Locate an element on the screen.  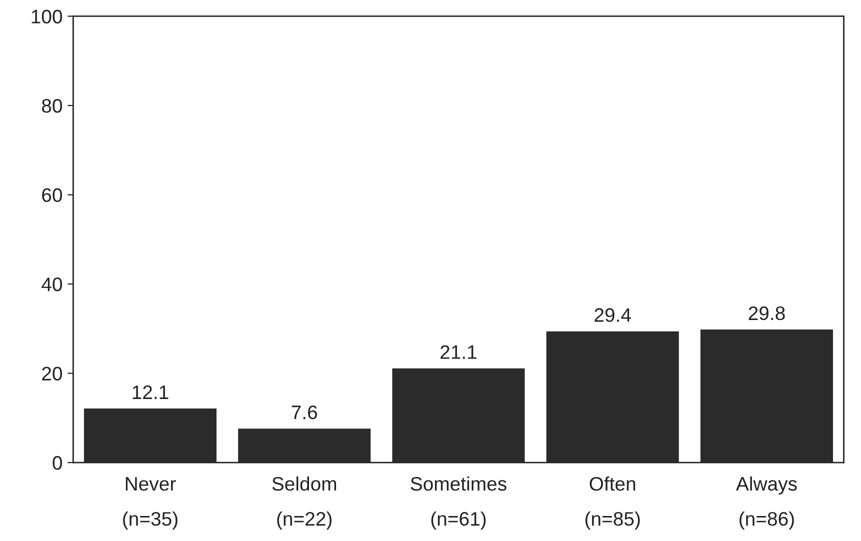
y-tick-label: 40 is located at coordinates (52, 284).